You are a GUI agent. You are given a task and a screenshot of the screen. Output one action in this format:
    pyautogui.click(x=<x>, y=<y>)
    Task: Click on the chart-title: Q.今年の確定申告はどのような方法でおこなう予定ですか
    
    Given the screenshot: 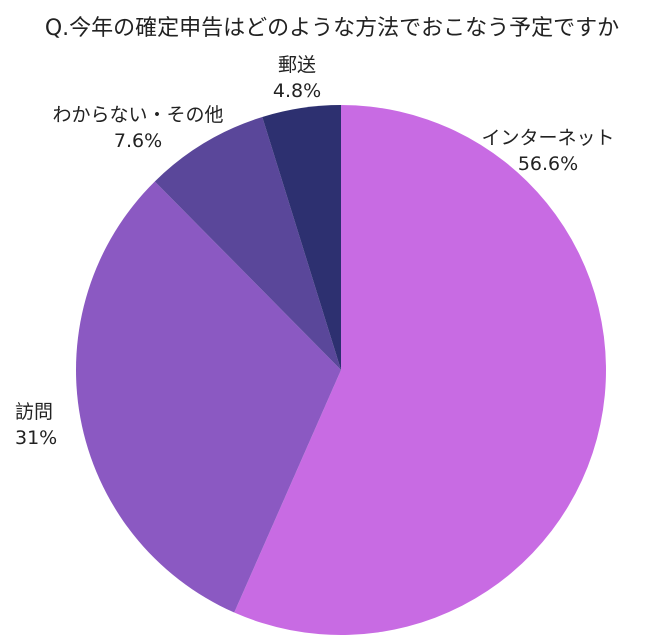 What is the action you would take?
    pyautogui.click(x=332, y=28)
    